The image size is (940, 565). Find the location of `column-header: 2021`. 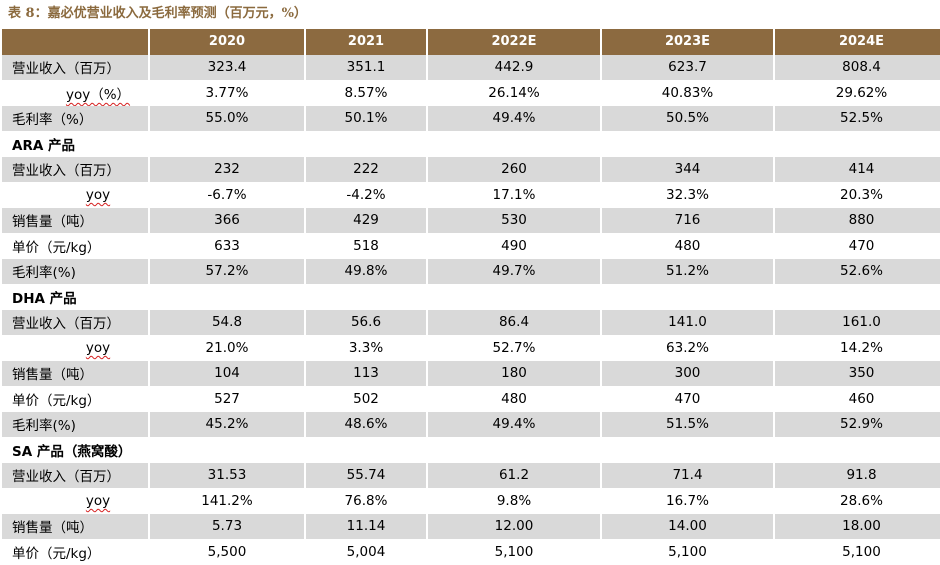

column-header: 2021 is located at coordinates (366, 42).